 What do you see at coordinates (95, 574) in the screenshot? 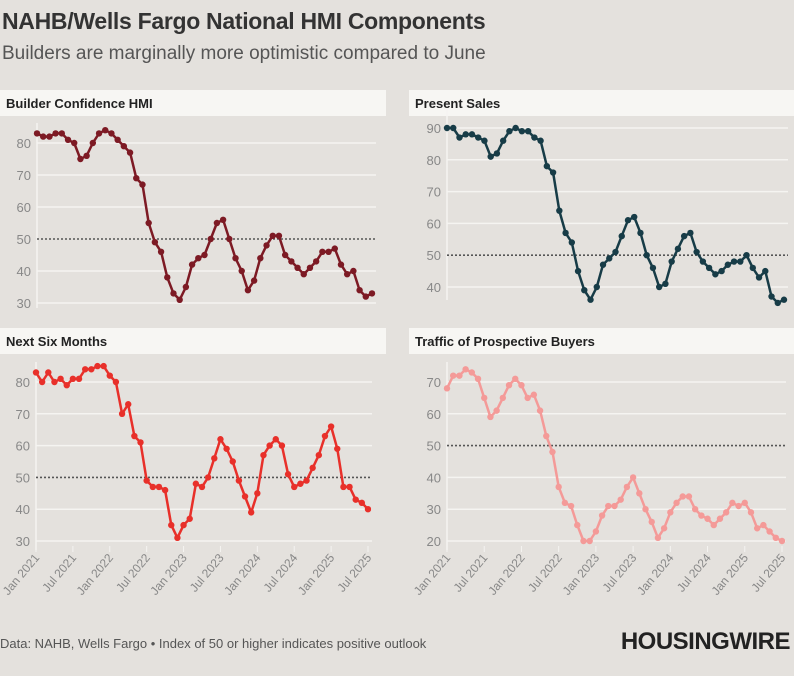
I see `x-tick-label: Jan 2022` at bounding box center [95, 574].